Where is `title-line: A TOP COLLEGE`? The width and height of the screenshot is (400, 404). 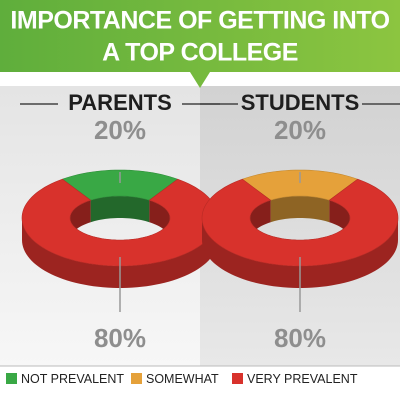 title-line: A TOP COLLEGE is located at coordinates (200, 53).